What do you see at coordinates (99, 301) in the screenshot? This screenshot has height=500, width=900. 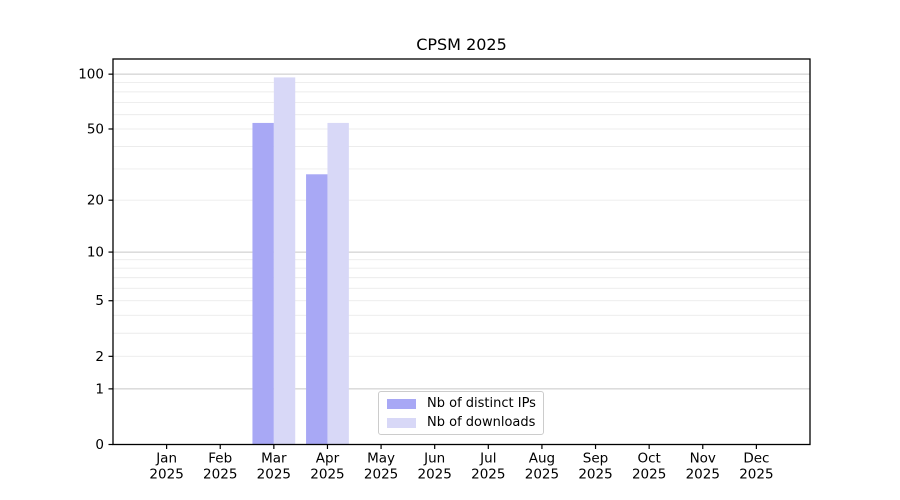 I see `y-tick-label-5: 5` at bounding box center [99, 301].